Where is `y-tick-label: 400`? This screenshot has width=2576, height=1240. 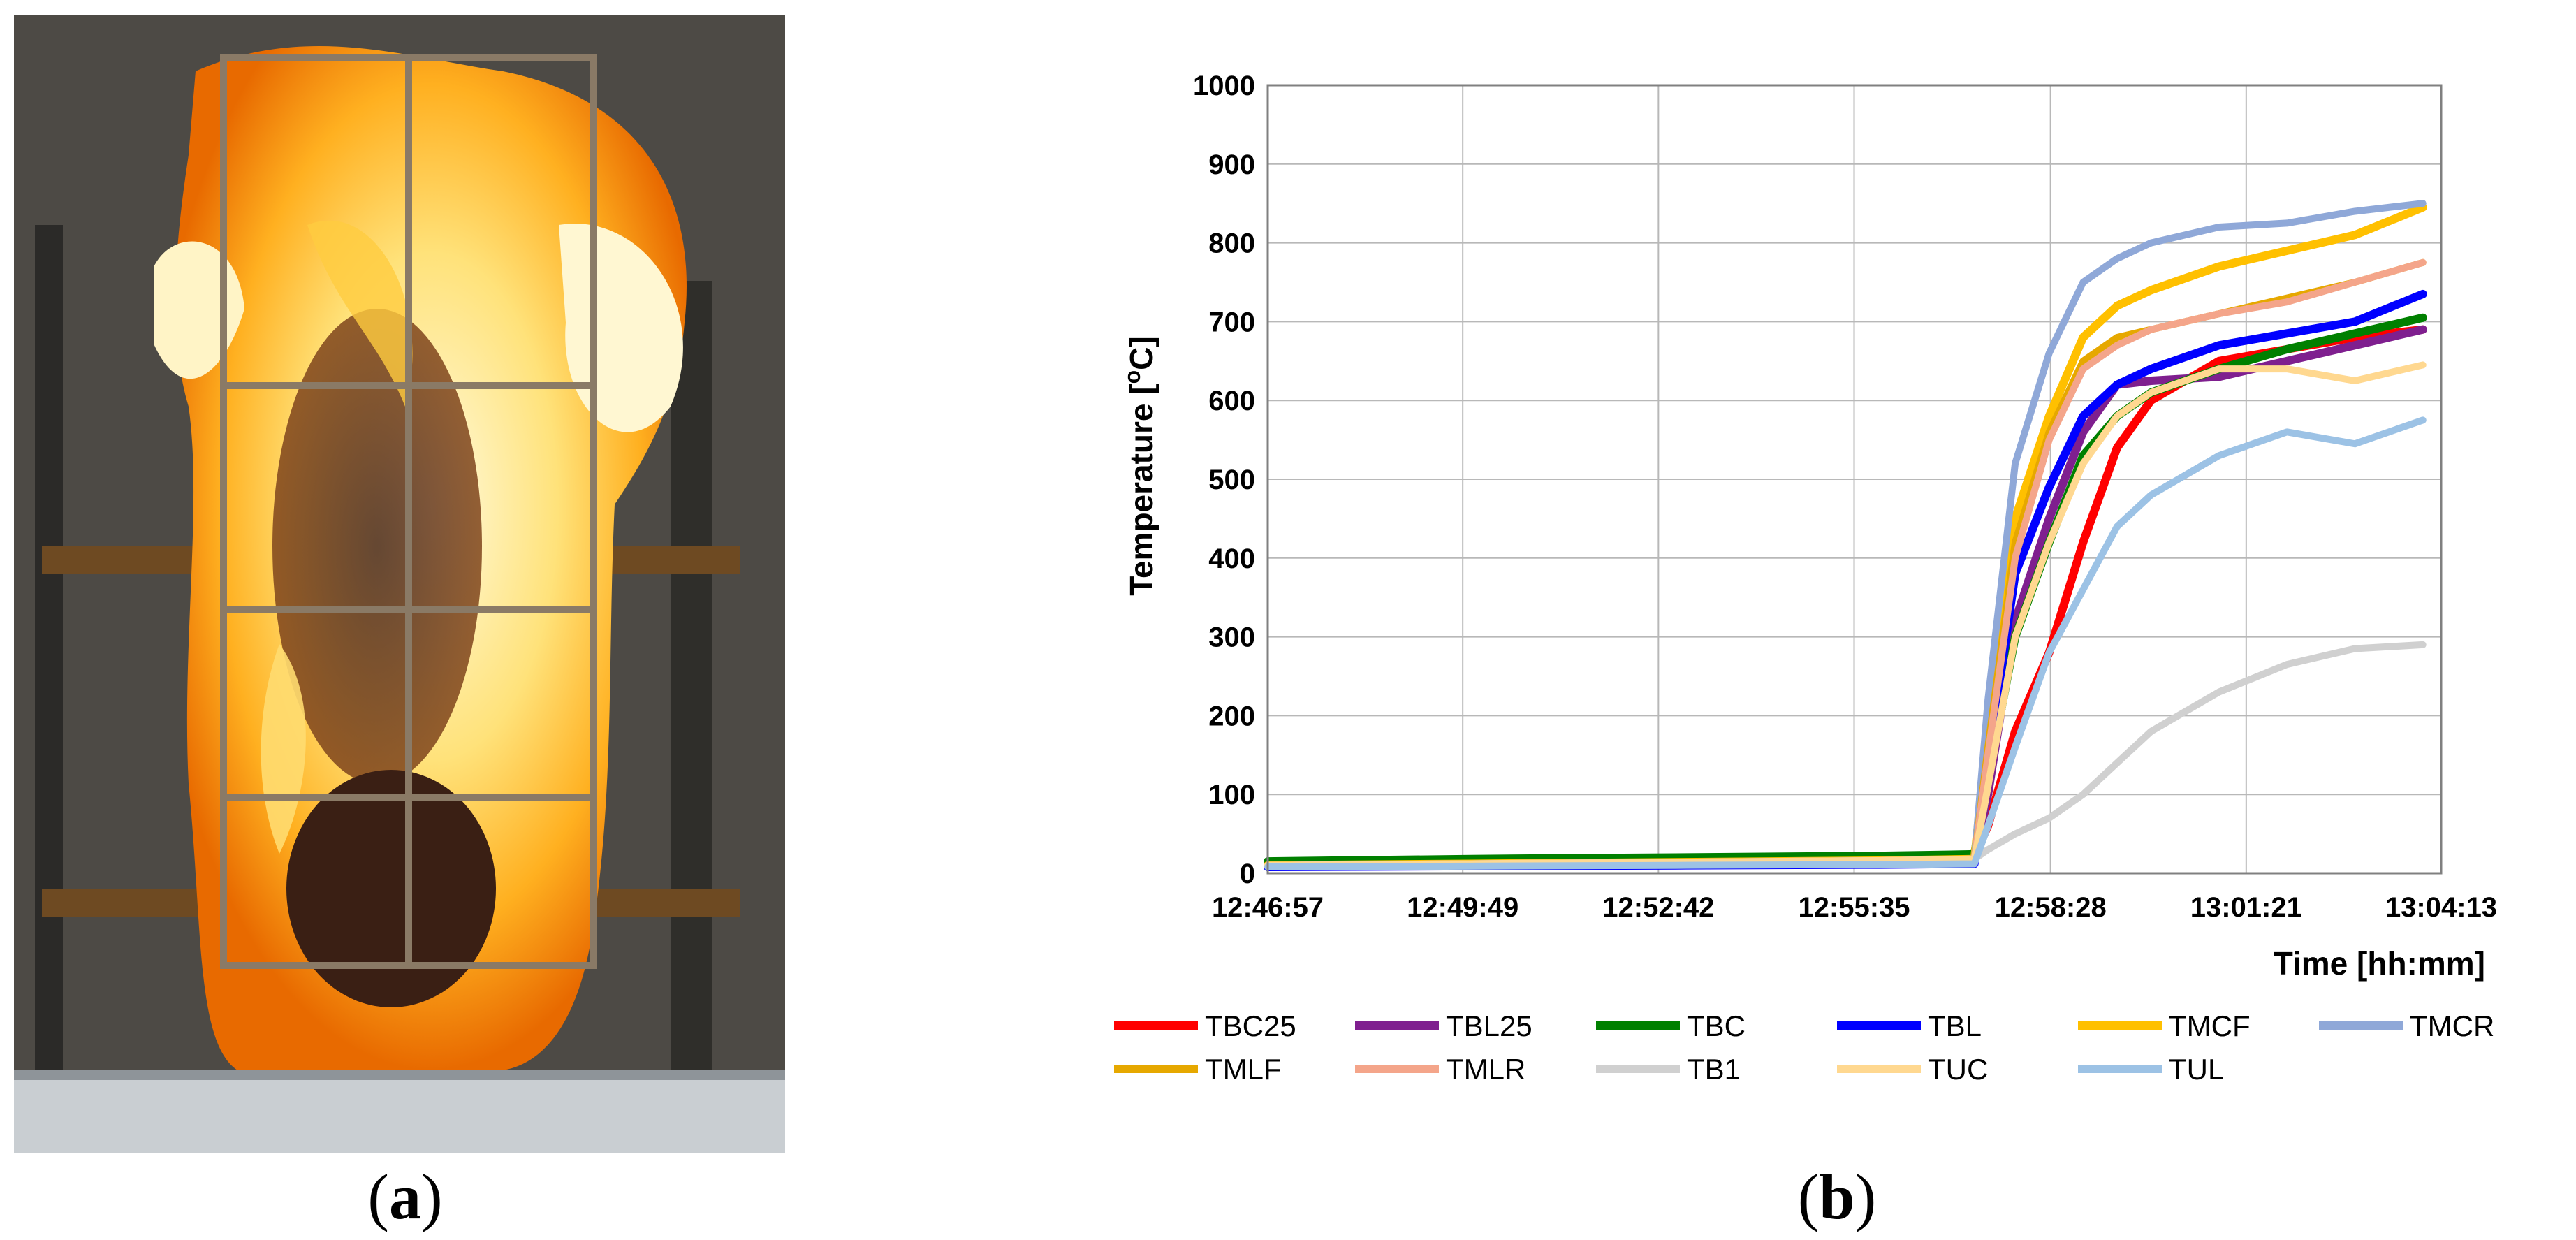
y-tick-label: 400 is located at coordinates (1231, 559).